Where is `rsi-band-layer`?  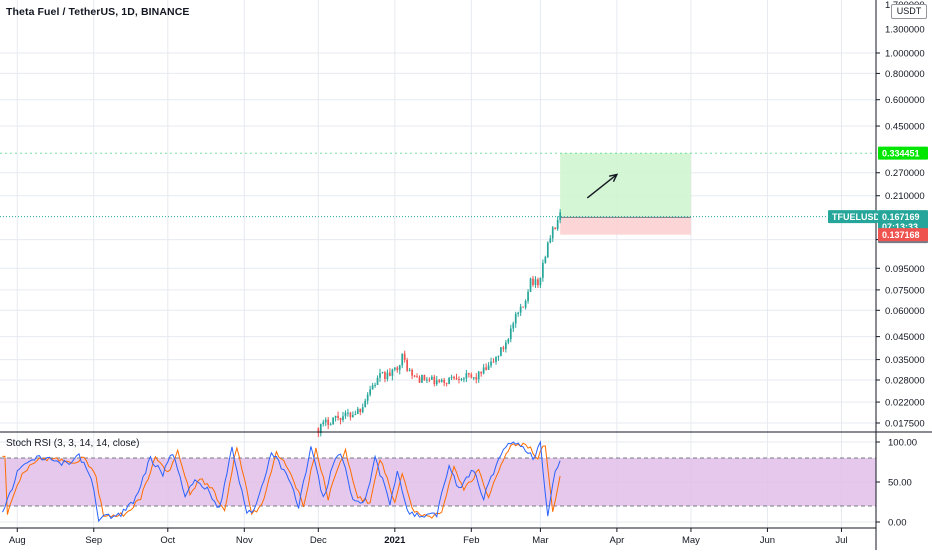 rsi-band-layer is located at coordinates (438, 482).